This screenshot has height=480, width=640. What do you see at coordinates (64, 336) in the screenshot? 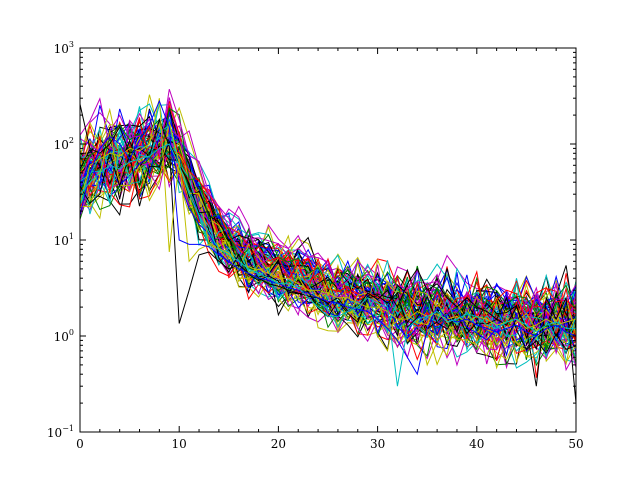
I see `y-tick-label: 10⁰` at bounding box center [64, 336].